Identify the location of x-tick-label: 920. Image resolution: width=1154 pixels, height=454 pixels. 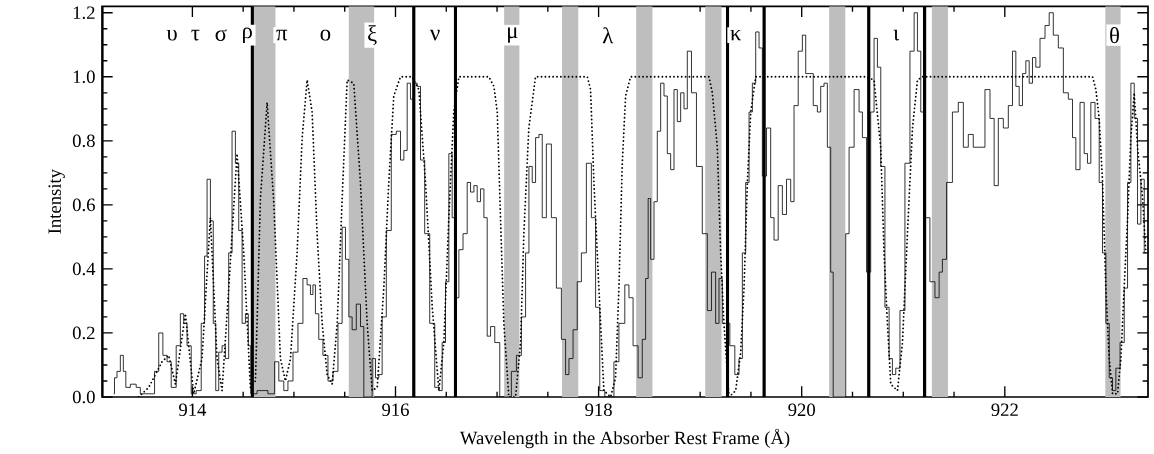
(801, 409).